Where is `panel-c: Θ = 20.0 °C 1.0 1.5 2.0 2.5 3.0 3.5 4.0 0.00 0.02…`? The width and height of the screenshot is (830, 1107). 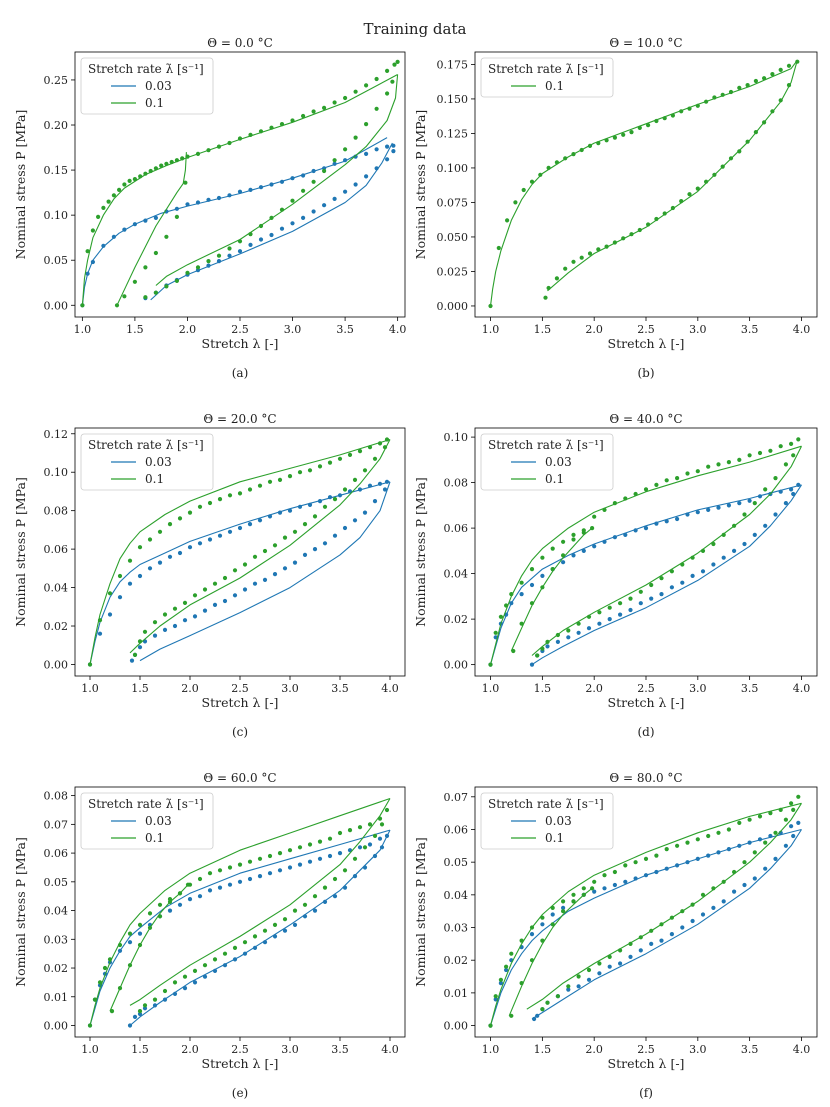 panel-c: Θ = 20.0 °C 1.0 1.5 2.0 2.5 3.0 3.5 4.0 0.00 0.02… is located at coordinates (209, 575).